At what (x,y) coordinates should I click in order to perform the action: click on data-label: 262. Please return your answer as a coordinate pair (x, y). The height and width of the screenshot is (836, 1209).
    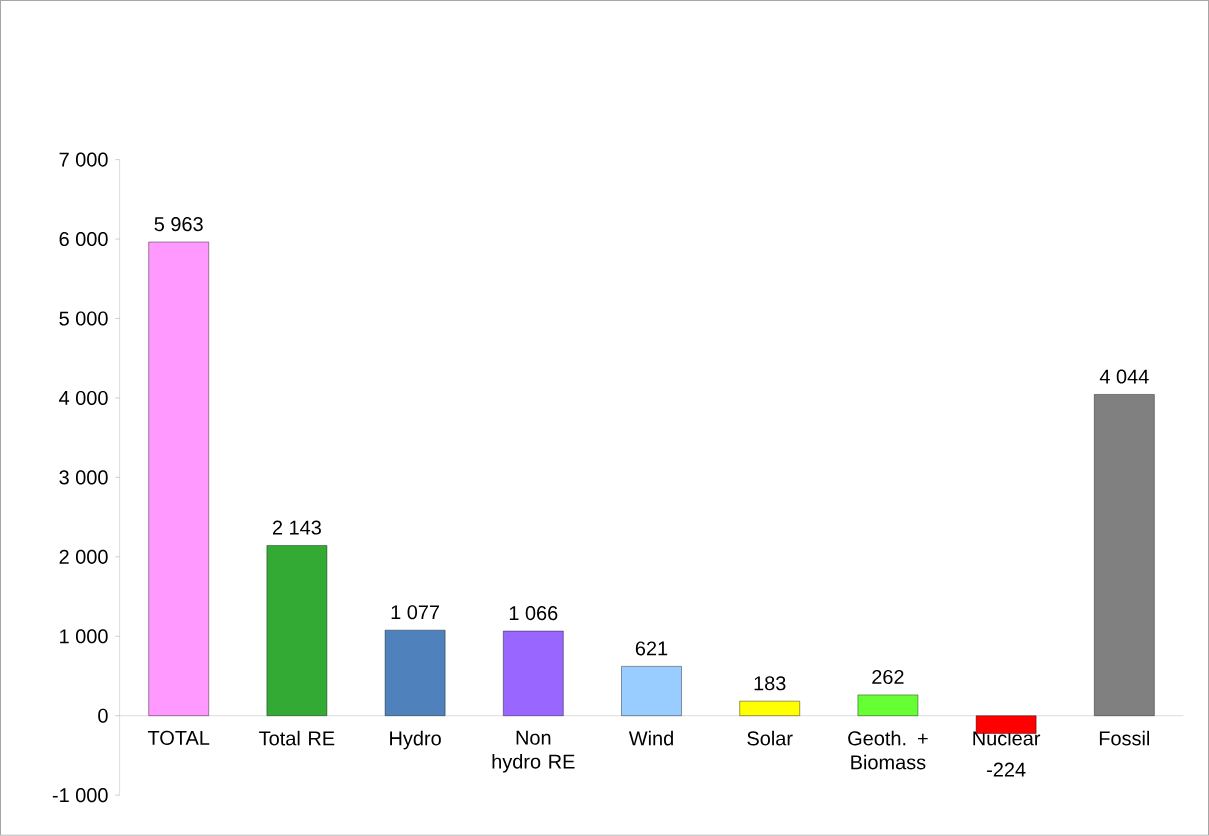
    Looking at the image, I should click on (888, 677).